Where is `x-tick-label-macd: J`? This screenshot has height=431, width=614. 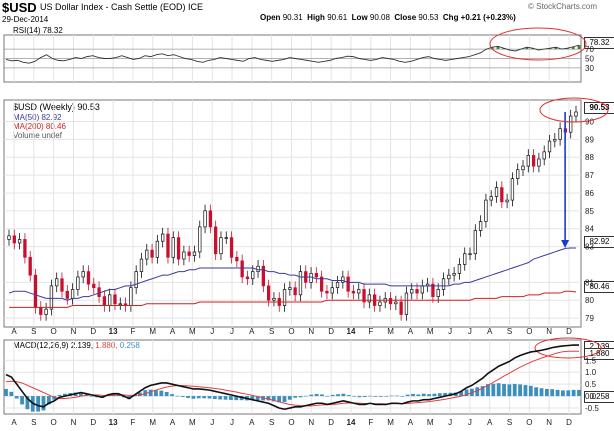
x-tick-label-macd: J is located at coordinates (232, 422).